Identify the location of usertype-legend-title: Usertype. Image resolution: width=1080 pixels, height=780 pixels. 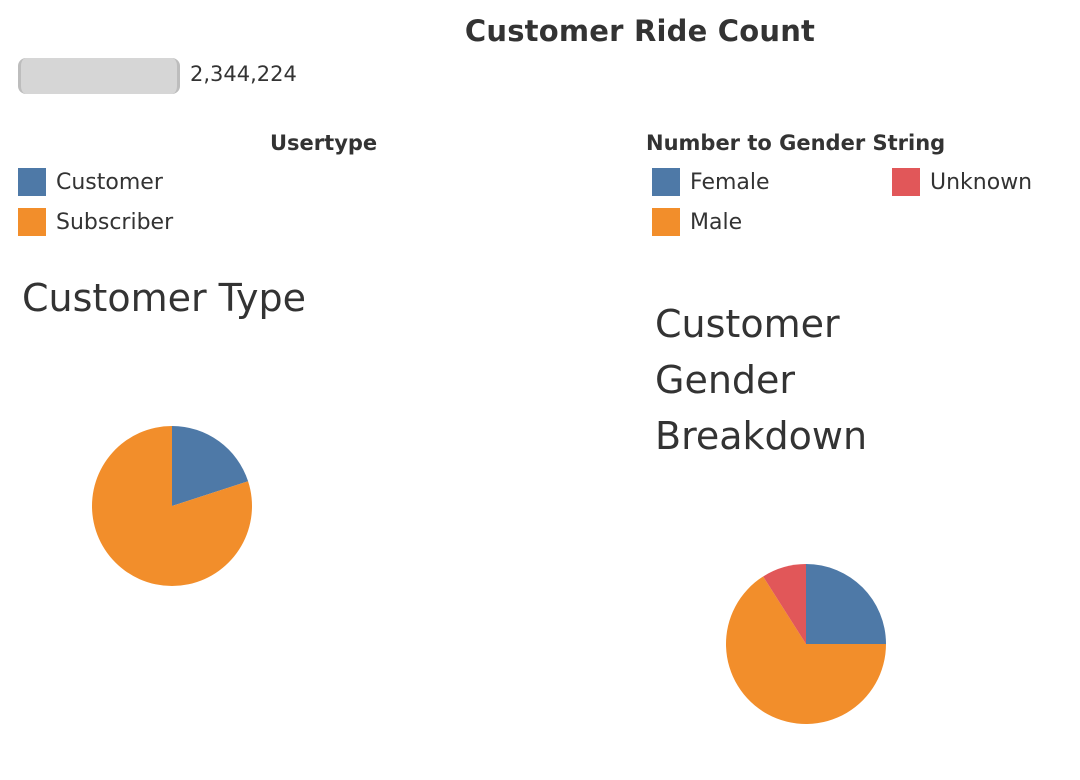
(324, 143).